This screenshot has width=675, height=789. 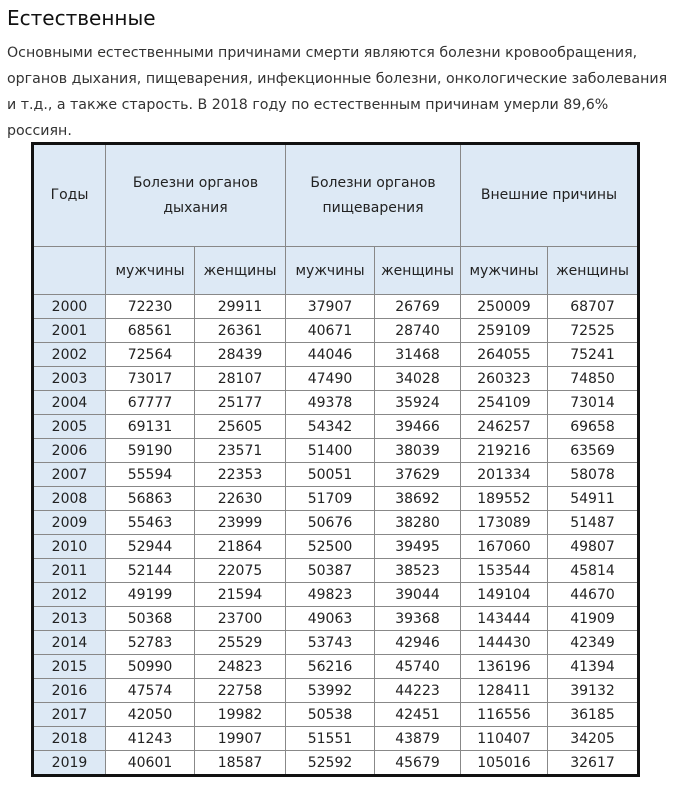 What do you see at coordinates (240, 378) in the screenshot?
I see `value-cell: 28107` at bounding box center [240, 378].